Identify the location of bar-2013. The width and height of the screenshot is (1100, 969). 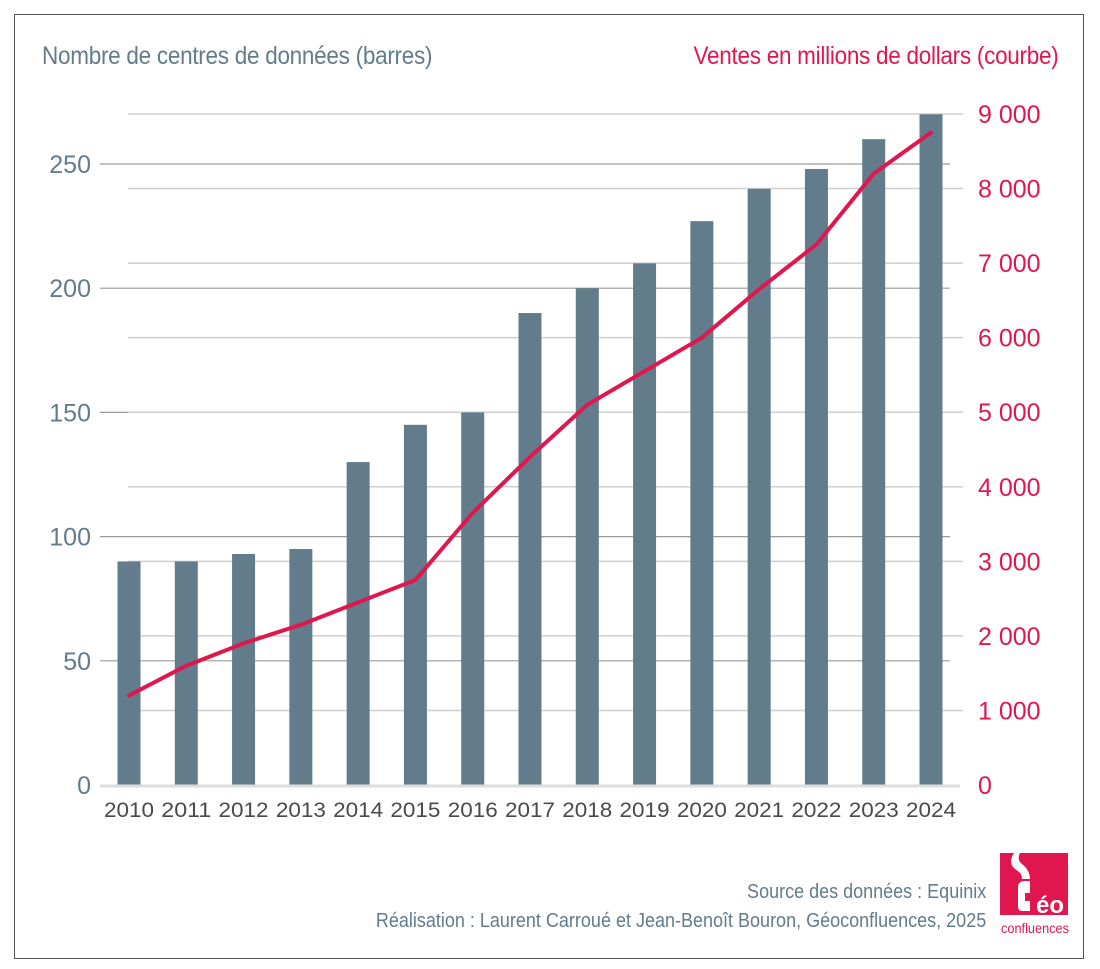
(301, 667).